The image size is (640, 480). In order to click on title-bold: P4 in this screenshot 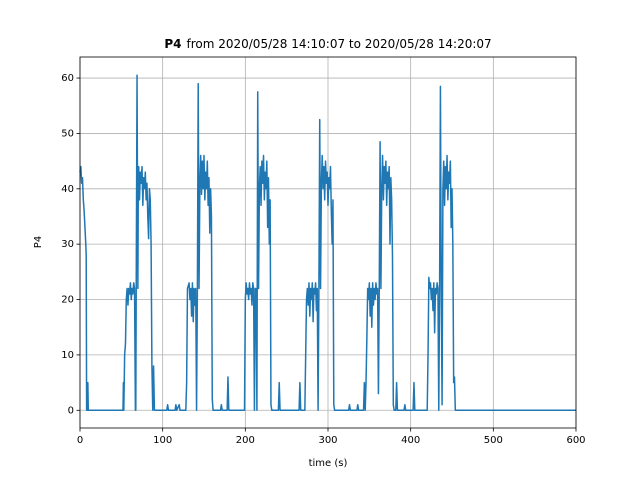, I will do `click(172, 44)`.